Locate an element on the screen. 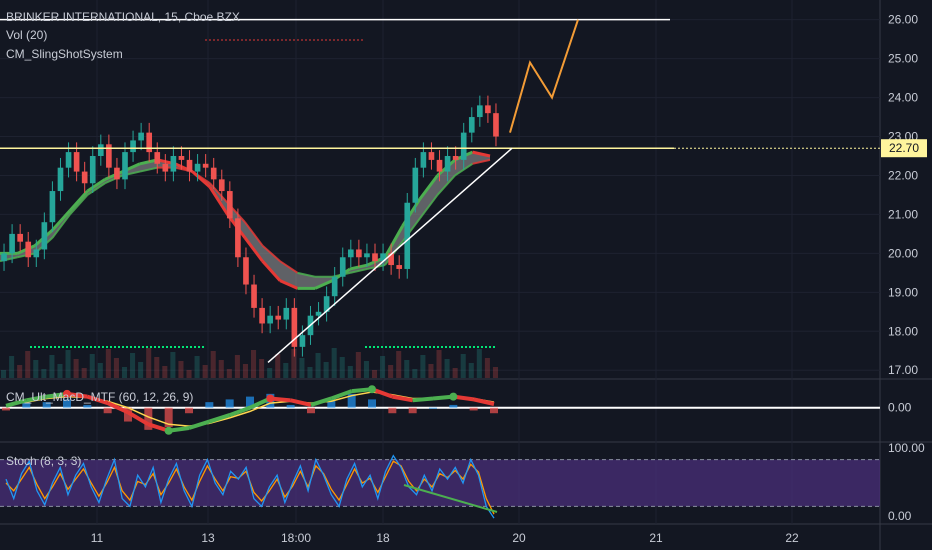 Image resolution: width=932 pixels, height=550 pixels. legend-title: BRINKER INTERNATIONAL, 15, Cboe BZX is located at coordinates (123, 17).